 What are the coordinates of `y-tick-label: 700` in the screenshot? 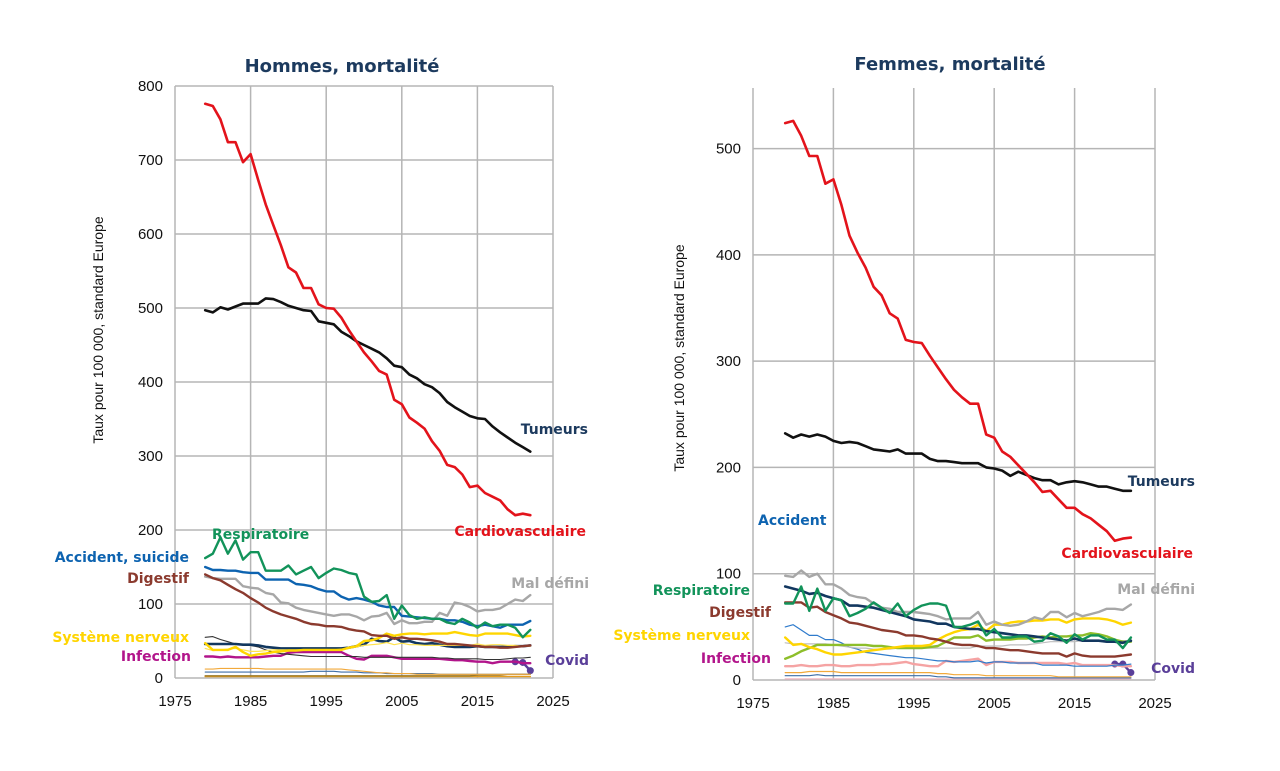 It's located at (150, 160).